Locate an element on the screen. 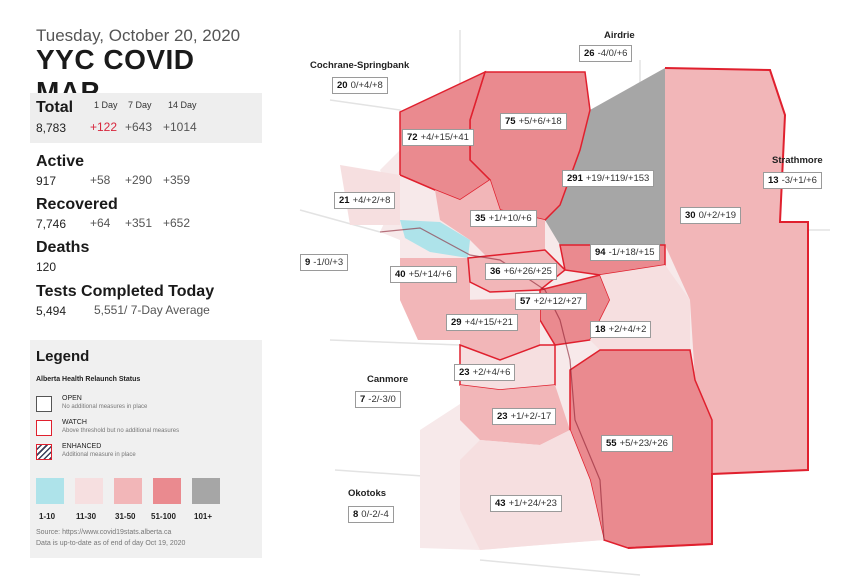 Image resolution: width=861 pixels, height=588 pixels. tests-value: 5,494 is located at coordinates (51, 311).